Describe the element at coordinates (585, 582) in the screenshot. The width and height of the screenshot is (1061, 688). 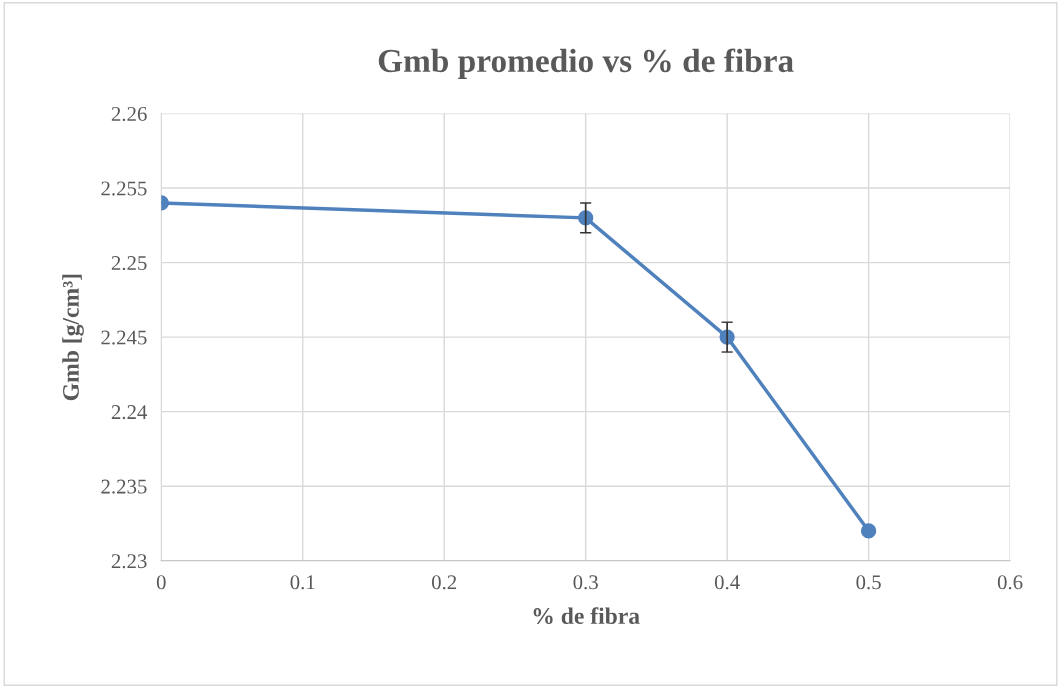
I see `x-tick-label: 0.3` at that location.